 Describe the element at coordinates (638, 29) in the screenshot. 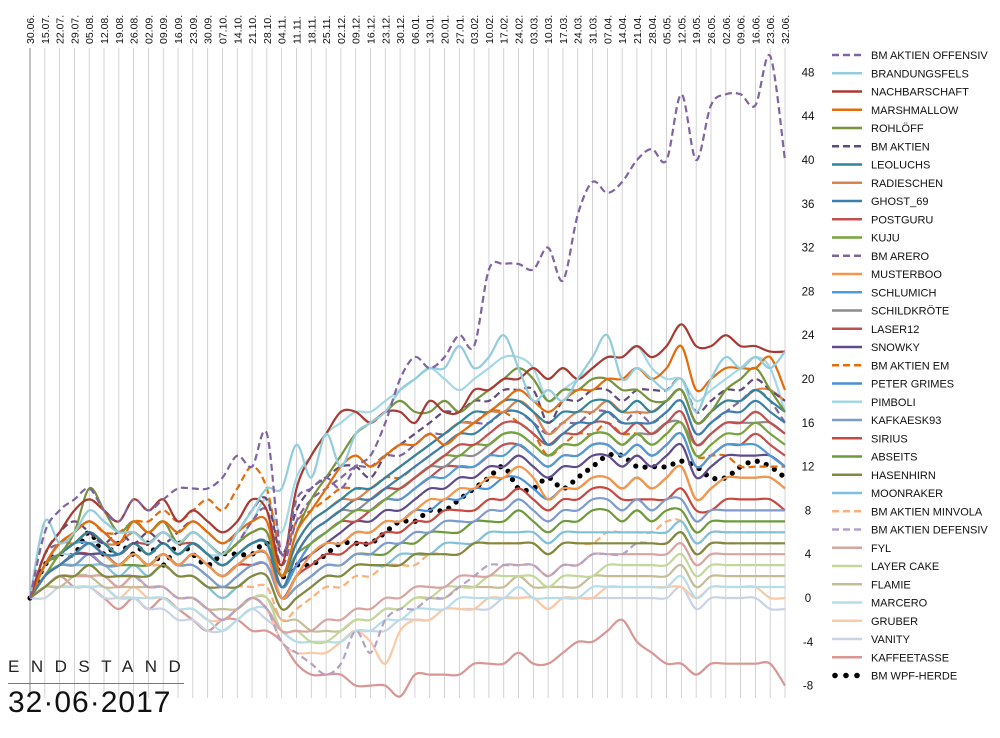

I see `x-tick-label: 21.04.` at that location.